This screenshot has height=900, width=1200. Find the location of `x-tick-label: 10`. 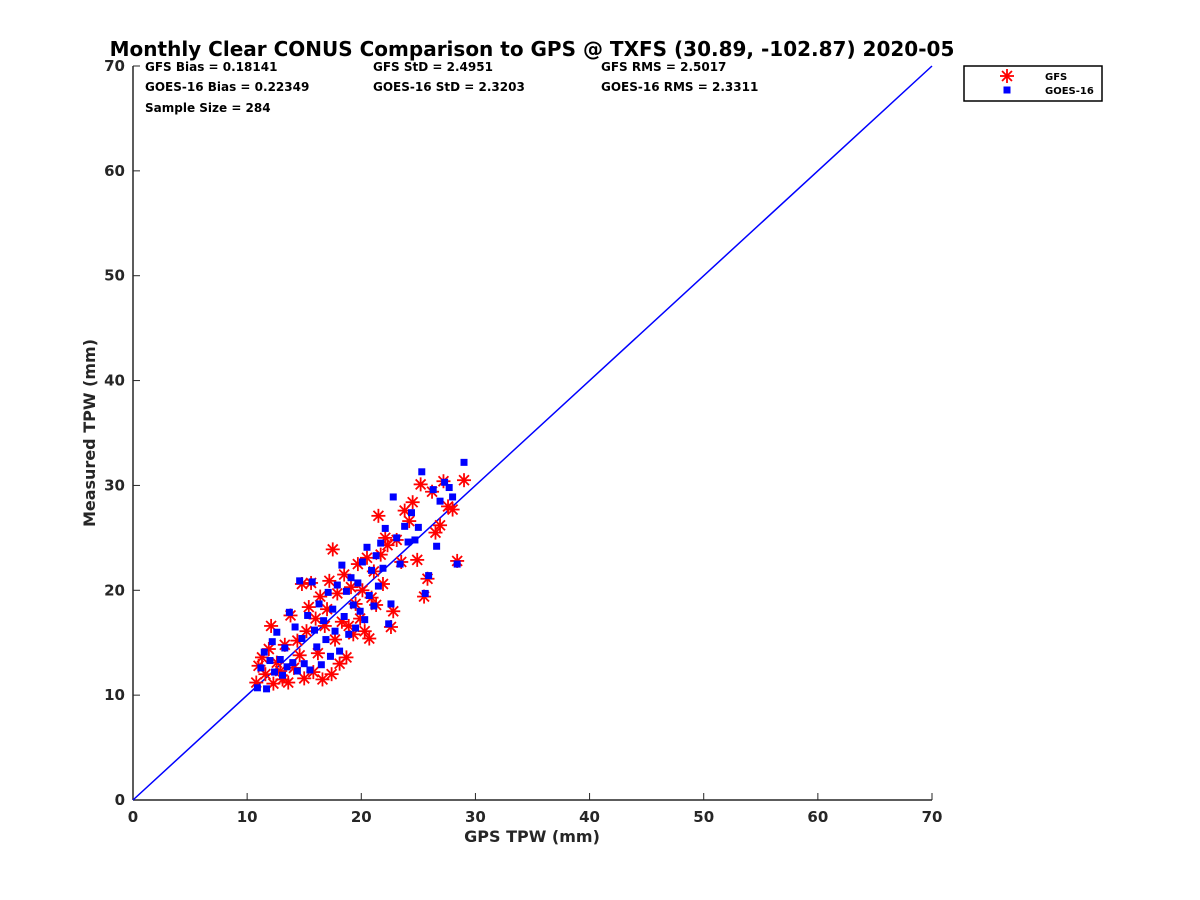

x-tick-label: 10 is located at coordinates (247, 817).